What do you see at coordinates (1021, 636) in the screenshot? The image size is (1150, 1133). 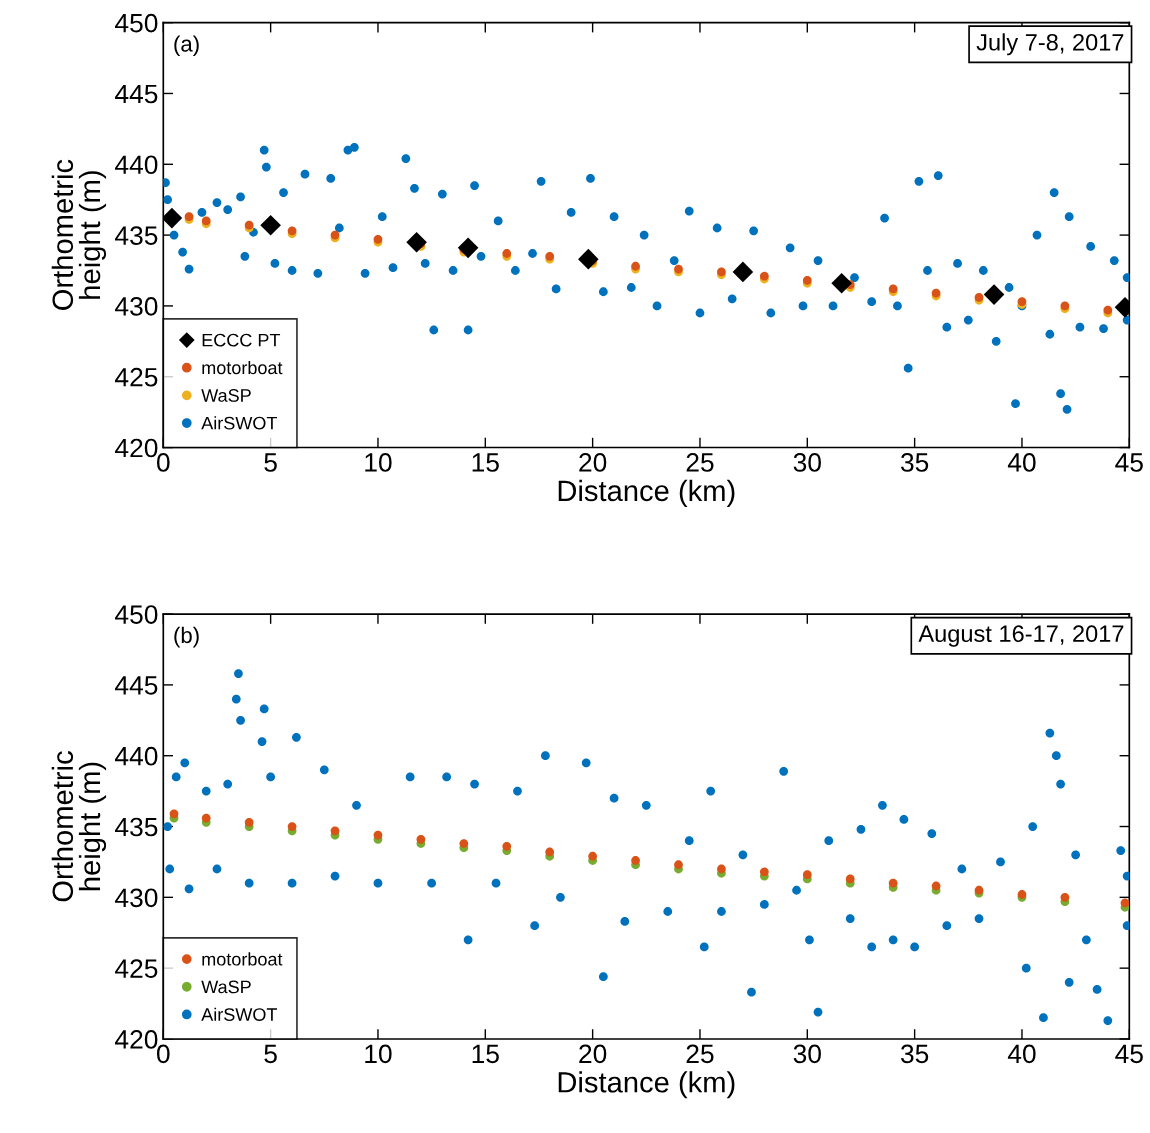 I see `annotation: August 16-17, 2017` at bounding box center [1021, 636].